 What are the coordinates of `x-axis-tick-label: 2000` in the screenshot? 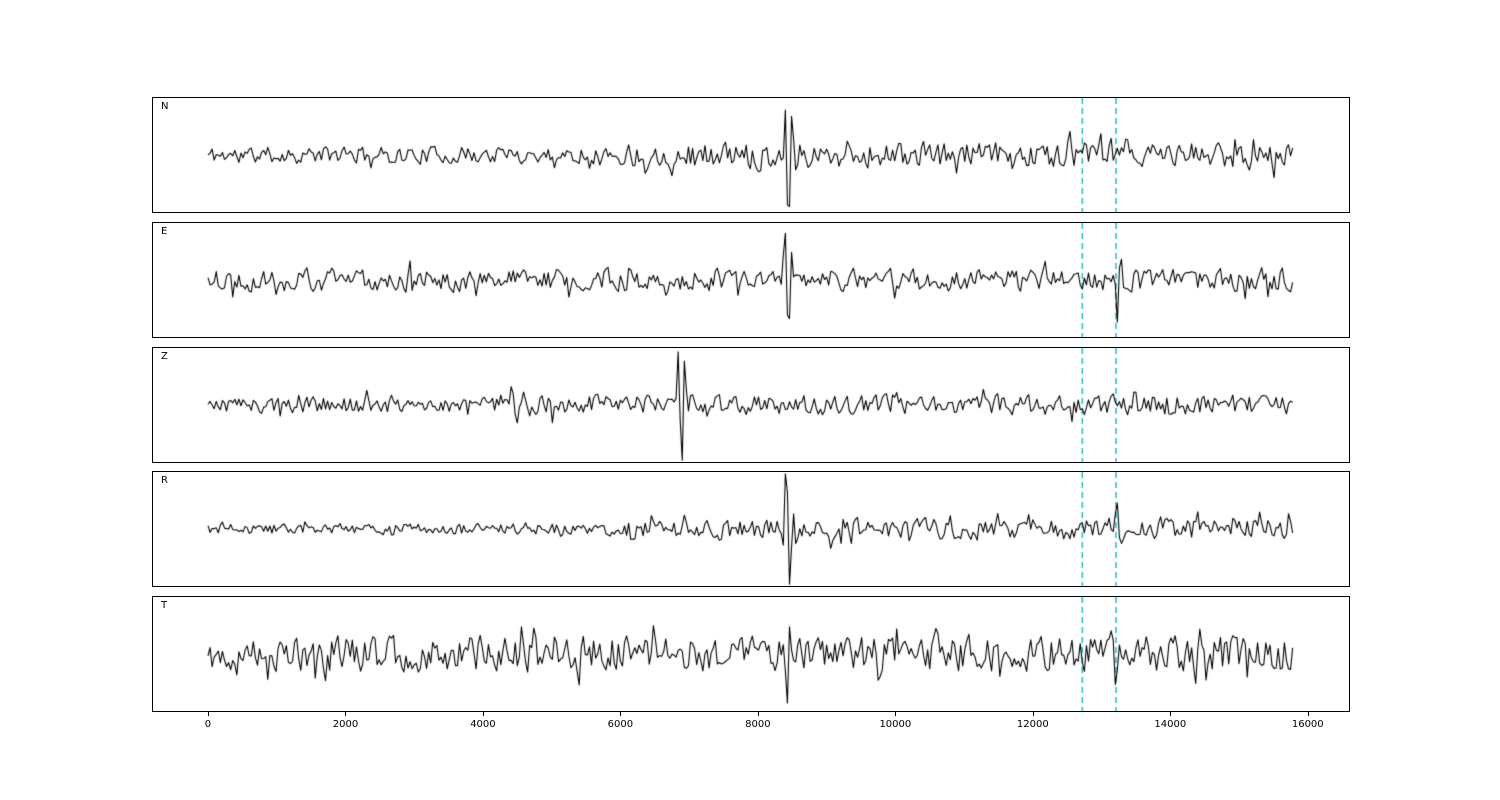 It's located at (345, 724).